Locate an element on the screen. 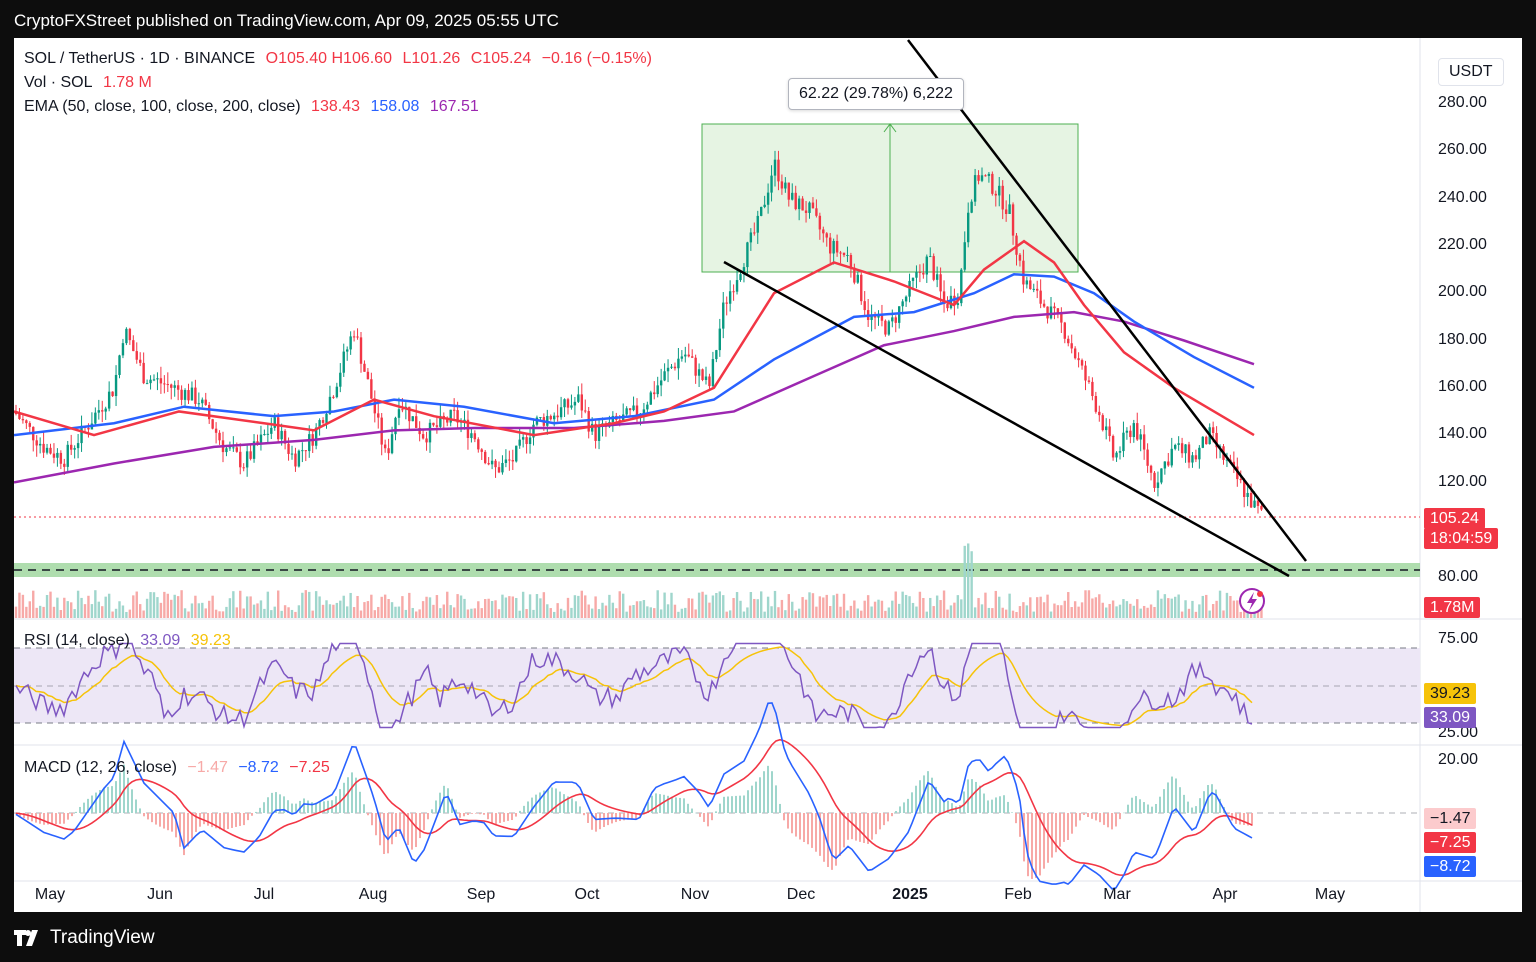  rsi-value: 33.09 is located at coordinates (160, 640).